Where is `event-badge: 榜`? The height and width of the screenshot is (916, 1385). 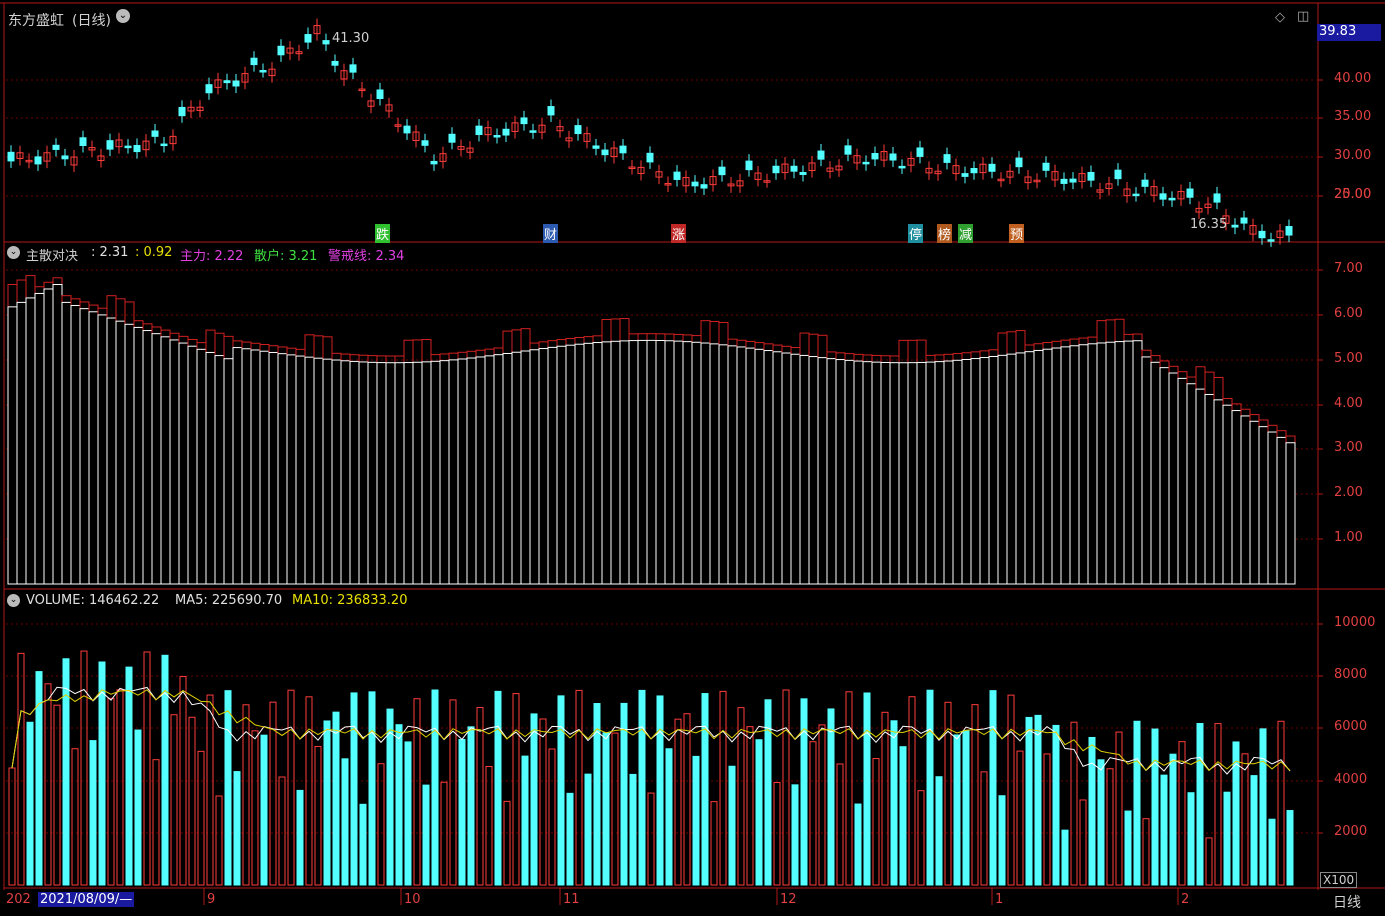
event-badge: 榜 is located at coordinates (945, 233).